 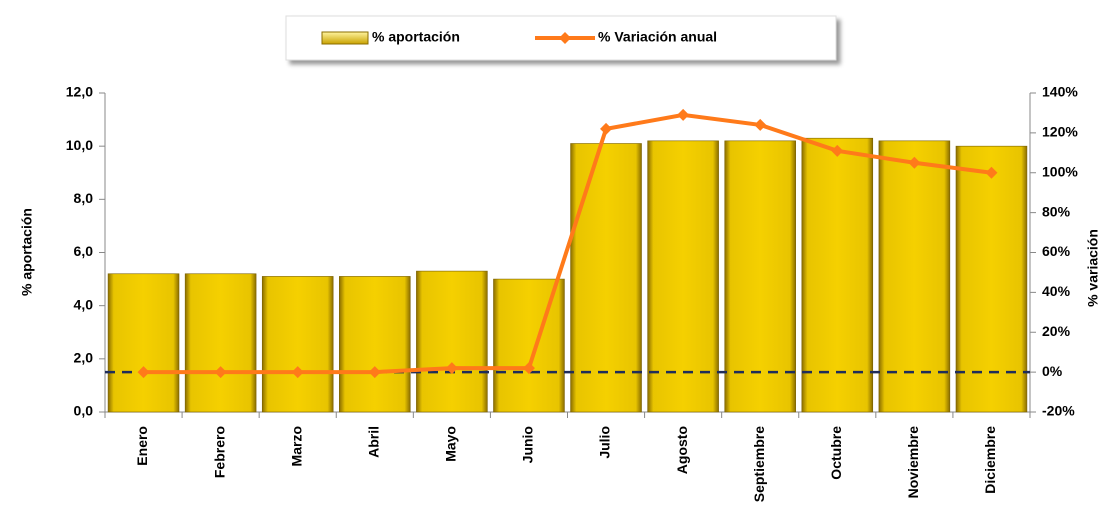 I want to click on y2-tick-label: 60%, so click(x=1056, y=251).